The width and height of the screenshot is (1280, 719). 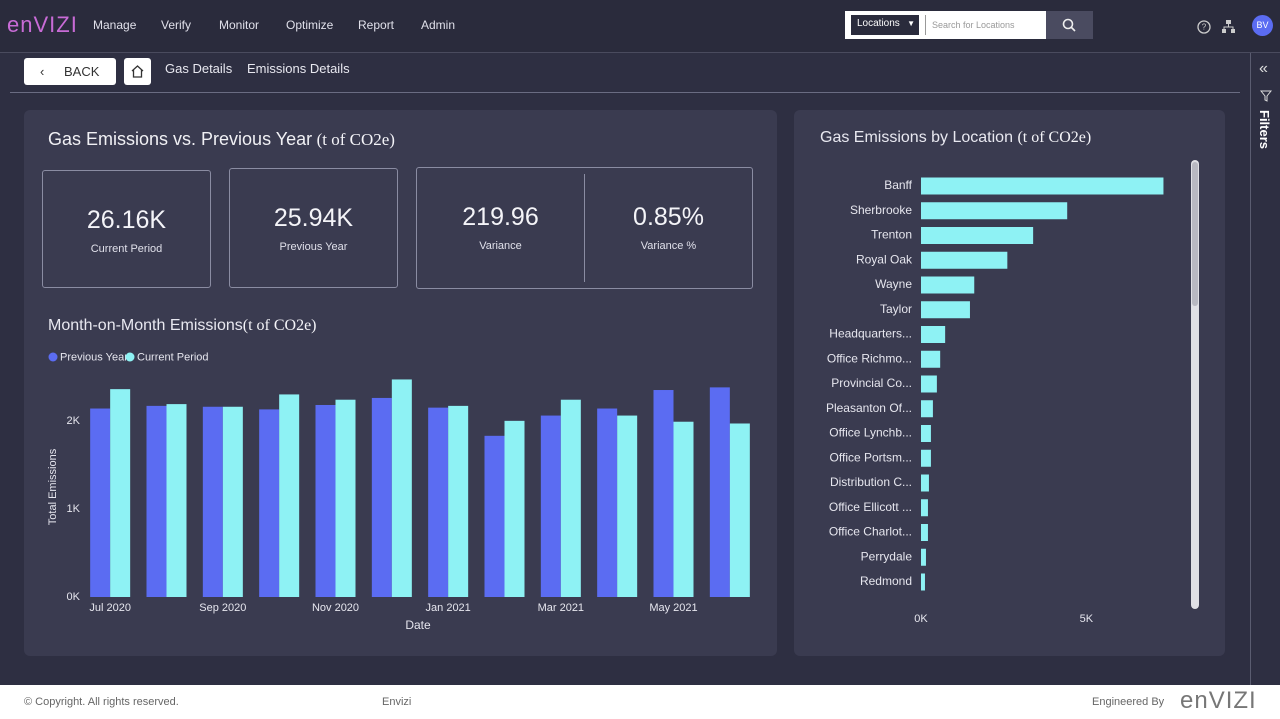 What do you see at coordinates (1195, 384) in the screenshot?
I see `scrollbar` at bounding box center [1195, 384].